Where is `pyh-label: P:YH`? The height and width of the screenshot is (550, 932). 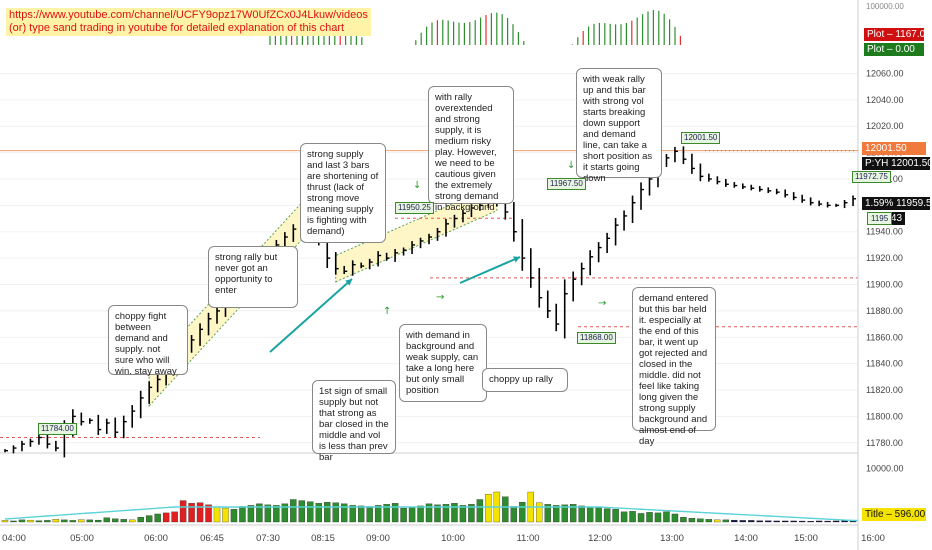
pyh-label: P:YH is located at coordinates (877, 163).